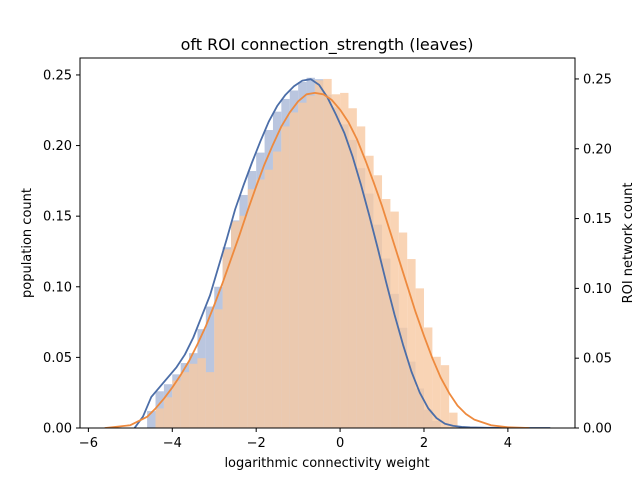 The height and width of the screenshot is (480, 640). I want to click on y2-axis-label: ROI network count, so click(628, 243).